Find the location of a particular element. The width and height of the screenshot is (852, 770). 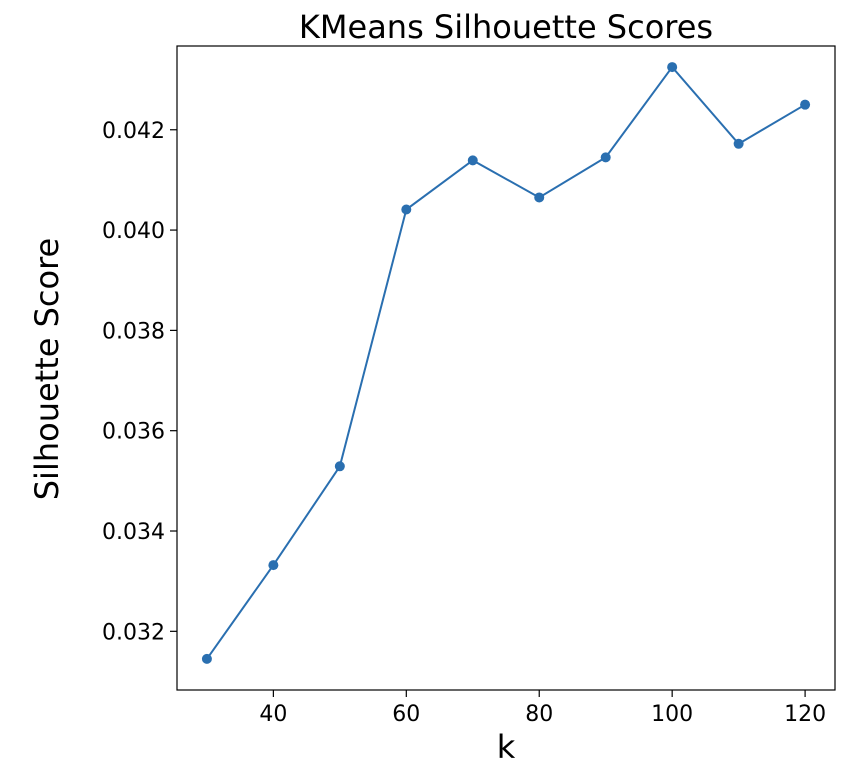

y-tick-label: 0.042 is located at coordinates (133, 131).